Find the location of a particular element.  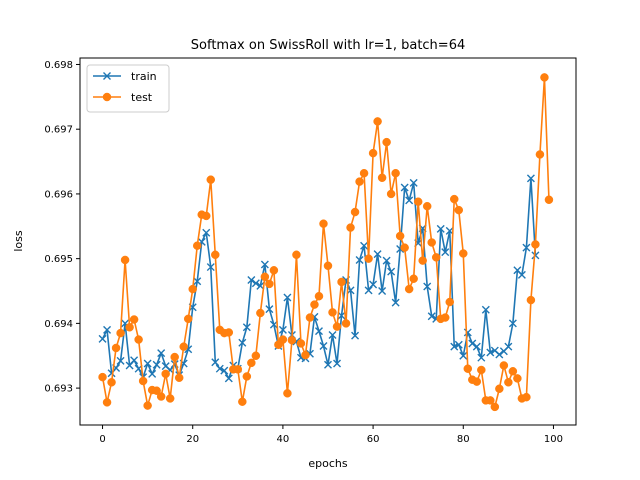

legend-label-test: test is located at coordinates (142, 97).